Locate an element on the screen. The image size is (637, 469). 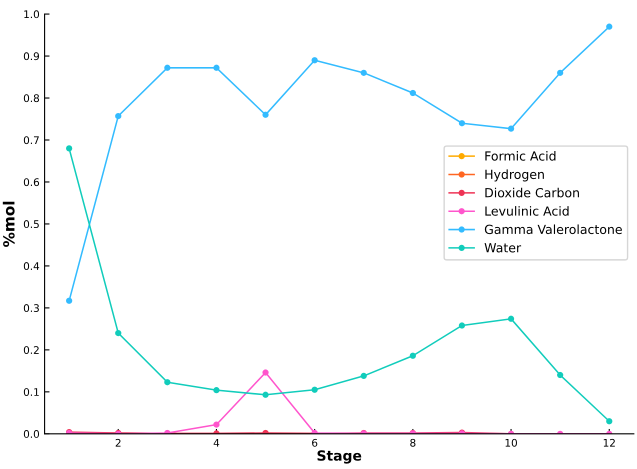
legend-label: Hydrogen is located at coordinates (514, 175).